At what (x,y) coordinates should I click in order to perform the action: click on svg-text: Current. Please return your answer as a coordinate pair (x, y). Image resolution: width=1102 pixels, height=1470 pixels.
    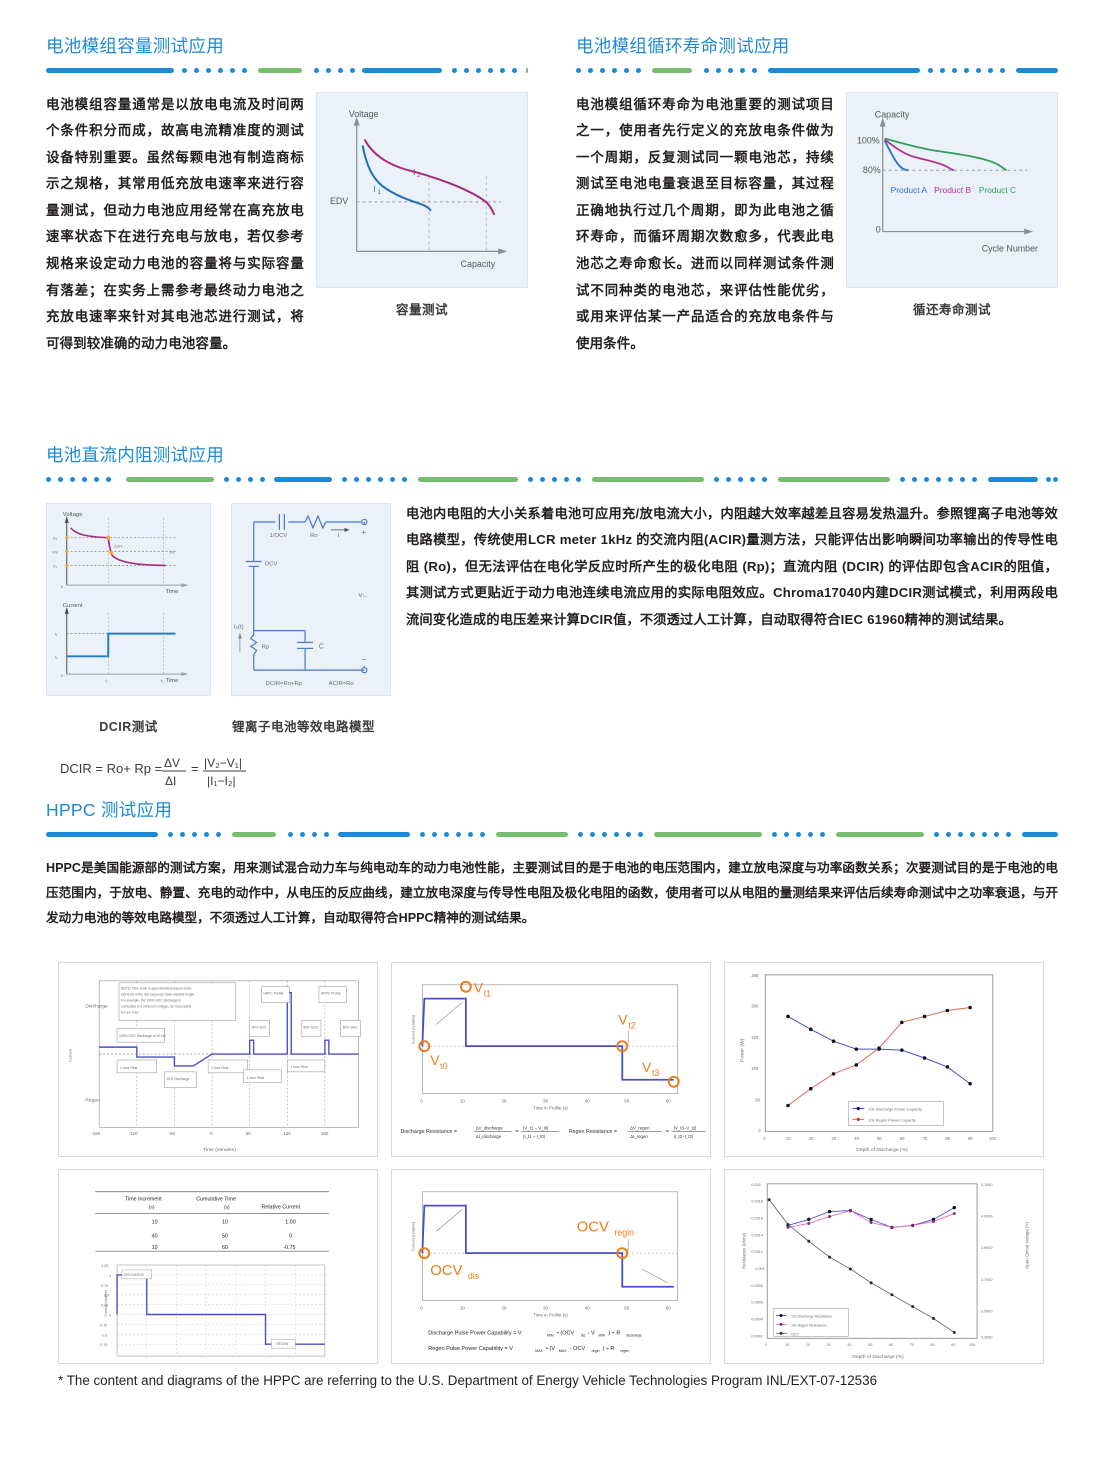
    Looking at the image, I should click on (70, 1055).